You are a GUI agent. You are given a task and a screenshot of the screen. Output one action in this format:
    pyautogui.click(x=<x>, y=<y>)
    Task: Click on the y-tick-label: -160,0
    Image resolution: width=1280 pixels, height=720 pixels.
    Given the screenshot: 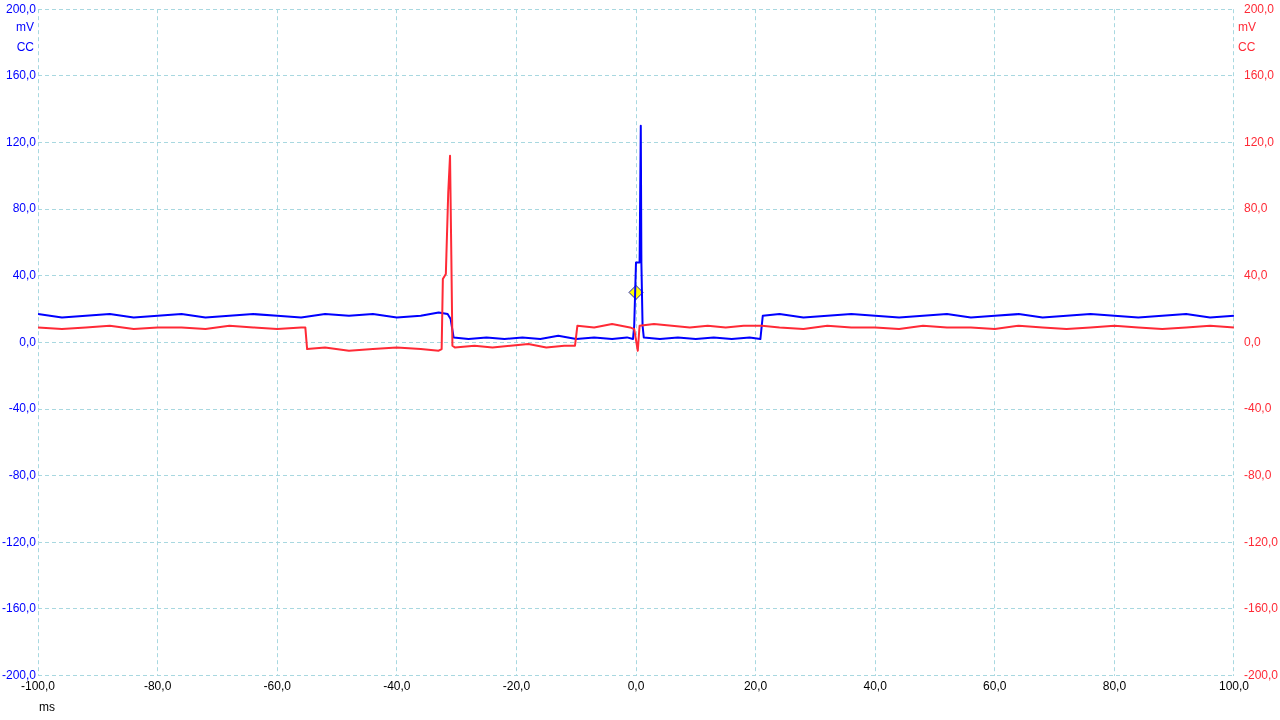 What is the action you would take?
    pyautogui.click(x=19, y=608)
    